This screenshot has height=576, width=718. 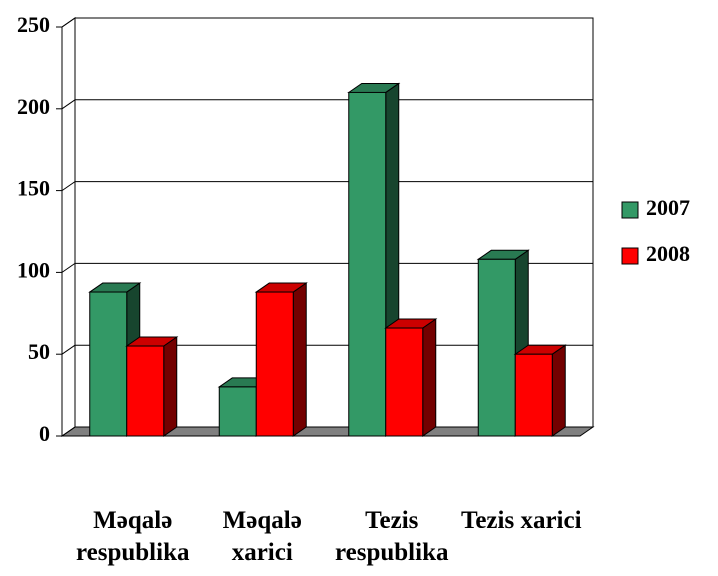 What do you see at coordinates (33, 269) in the screenshot?
I see `y-tick-label: 100` at bounding box center [33, 269].